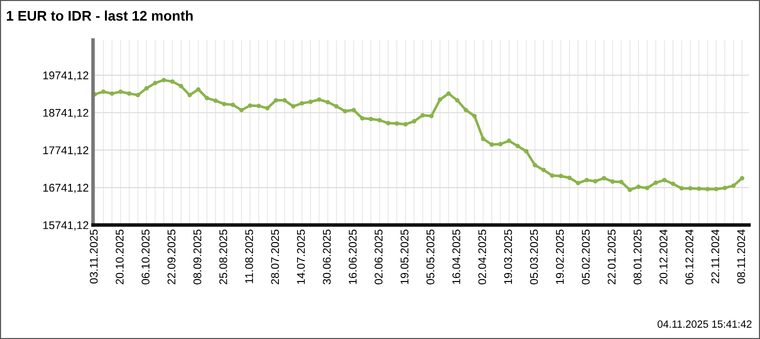 This screenshot has height=339, width=760. I want to click on x-tick-label: 02.04.2025, so click(482, 257).